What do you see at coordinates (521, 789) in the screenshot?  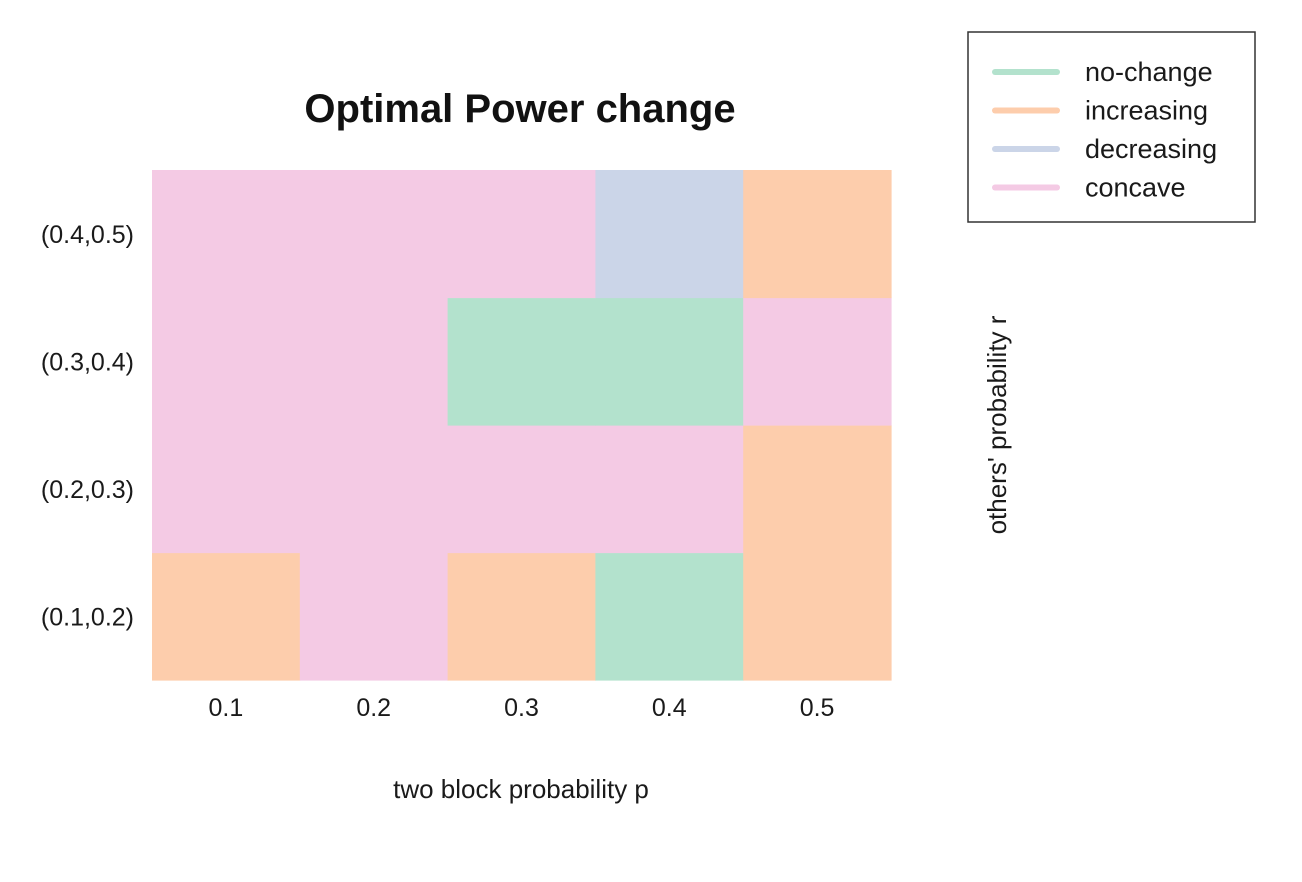 I see `x-axis-label: two block probability p` at bounding box center [521, 789].